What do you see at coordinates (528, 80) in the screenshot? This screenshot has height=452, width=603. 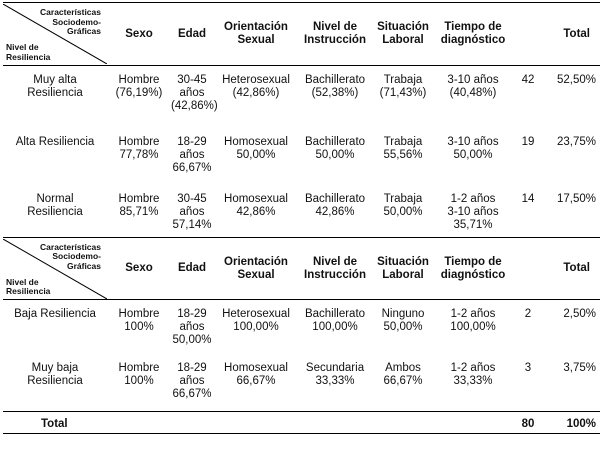 I see `count-cell: 42` at bounding box center [528, 80].